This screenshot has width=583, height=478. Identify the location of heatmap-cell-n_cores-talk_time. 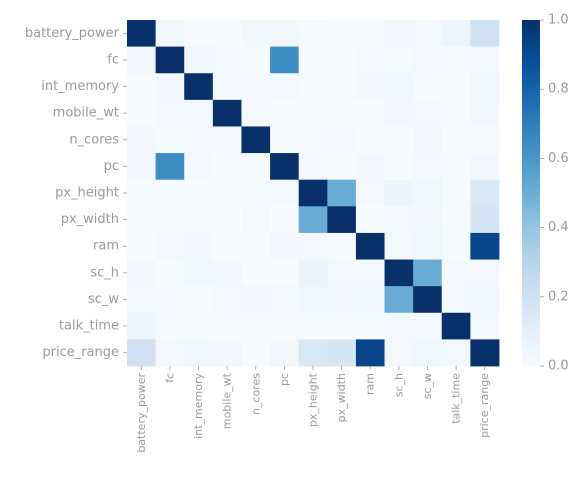
(456, 140).